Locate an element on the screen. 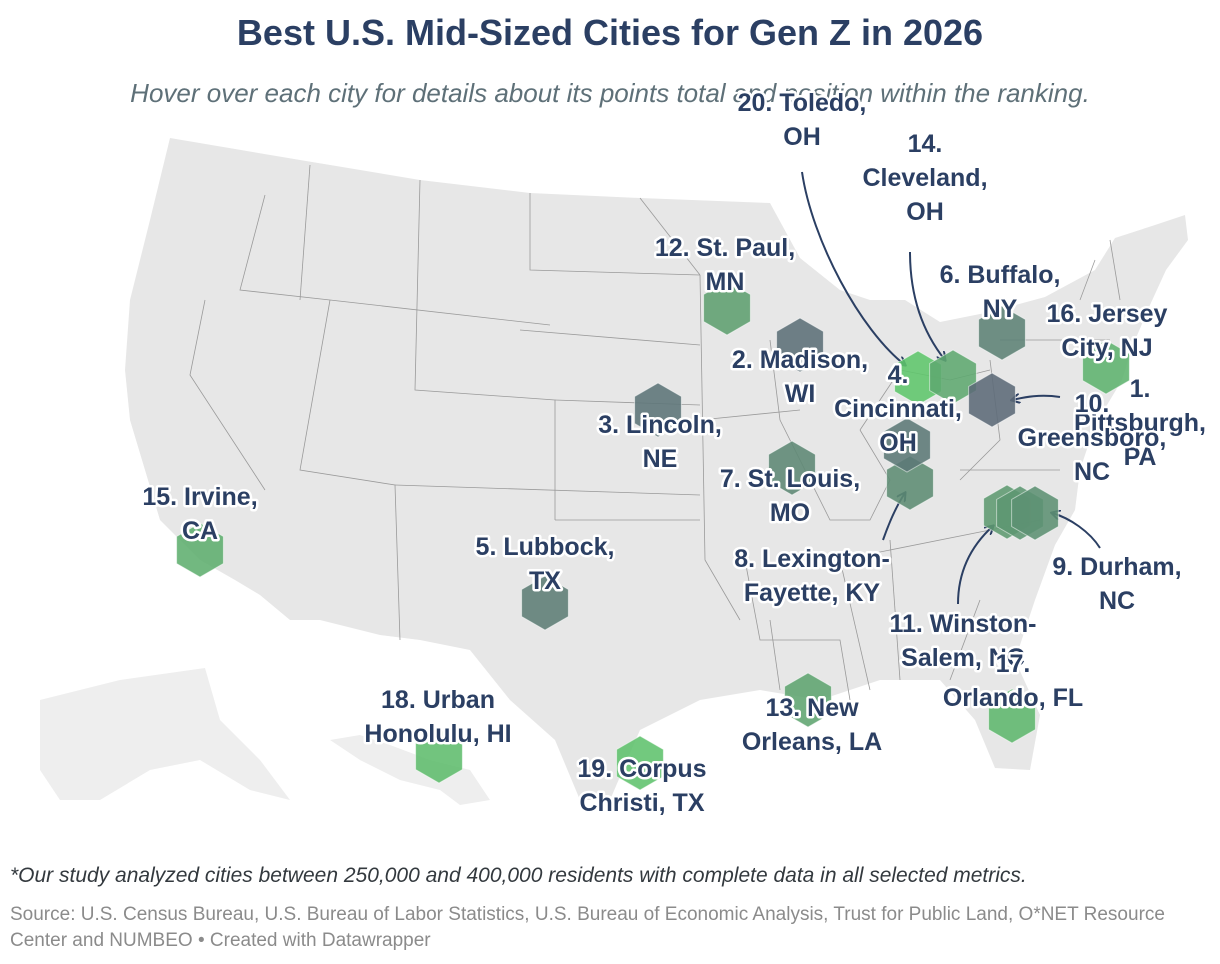 The image size is (1220, 964). city-label-19: 19. Corpus Christi, TX is located at coordinates (641, 786).